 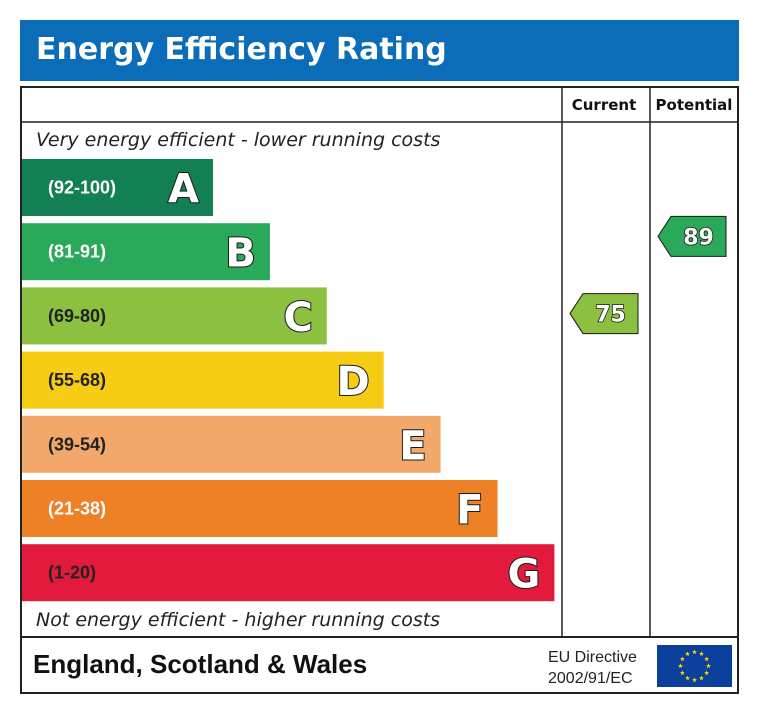 I want to click on current-rating-indicator: 75, so click(x=604, y=314).